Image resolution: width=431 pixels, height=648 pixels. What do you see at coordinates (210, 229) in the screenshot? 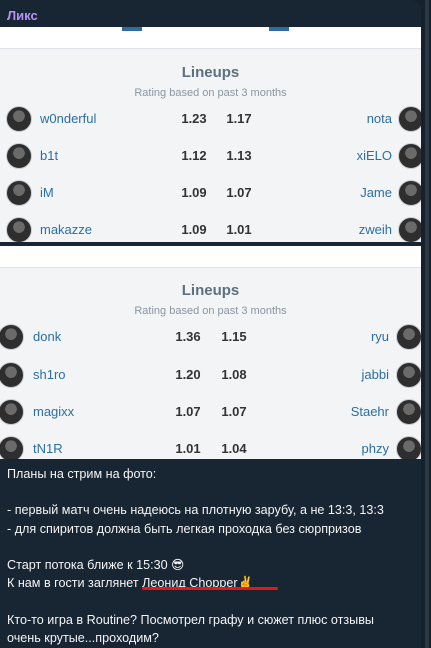
I see `lineup-row: makazze 1.09 1.01 zweih` at bounding box center [210, 229].